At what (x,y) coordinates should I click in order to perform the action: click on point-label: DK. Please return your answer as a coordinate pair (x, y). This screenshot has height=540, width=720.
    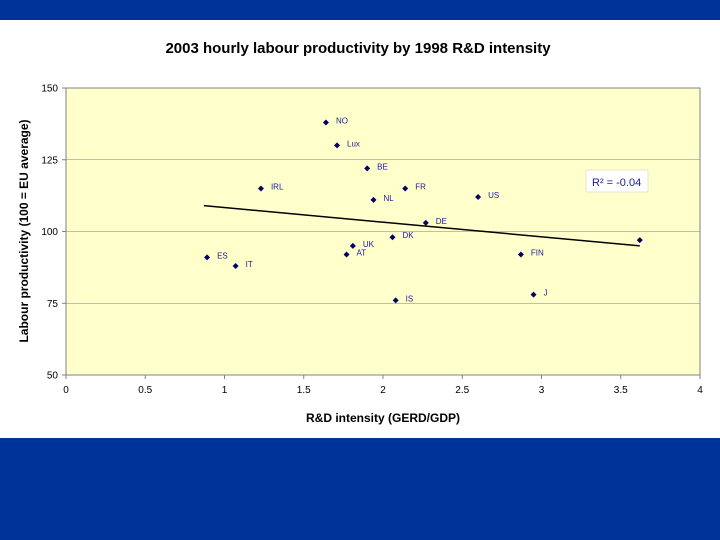
    Looking at the image, I should click on (409, 235).